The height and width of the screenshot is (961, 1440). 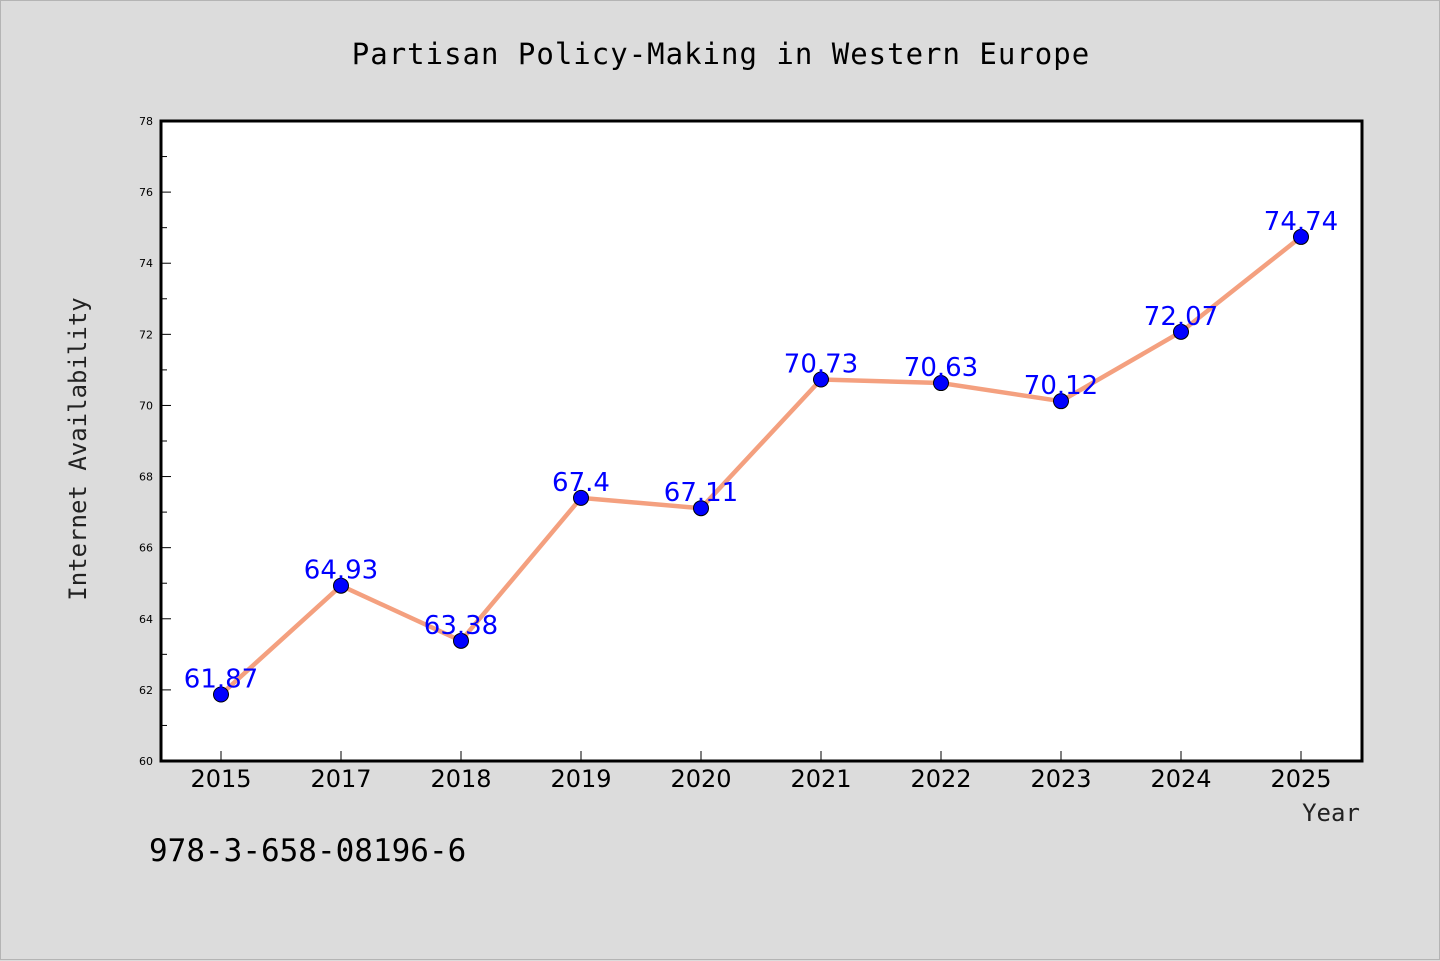 What do you see at coordinates (146, 690) in the screenshot?
I see `y-tick-label: 62` at bounding box center [146, 690].